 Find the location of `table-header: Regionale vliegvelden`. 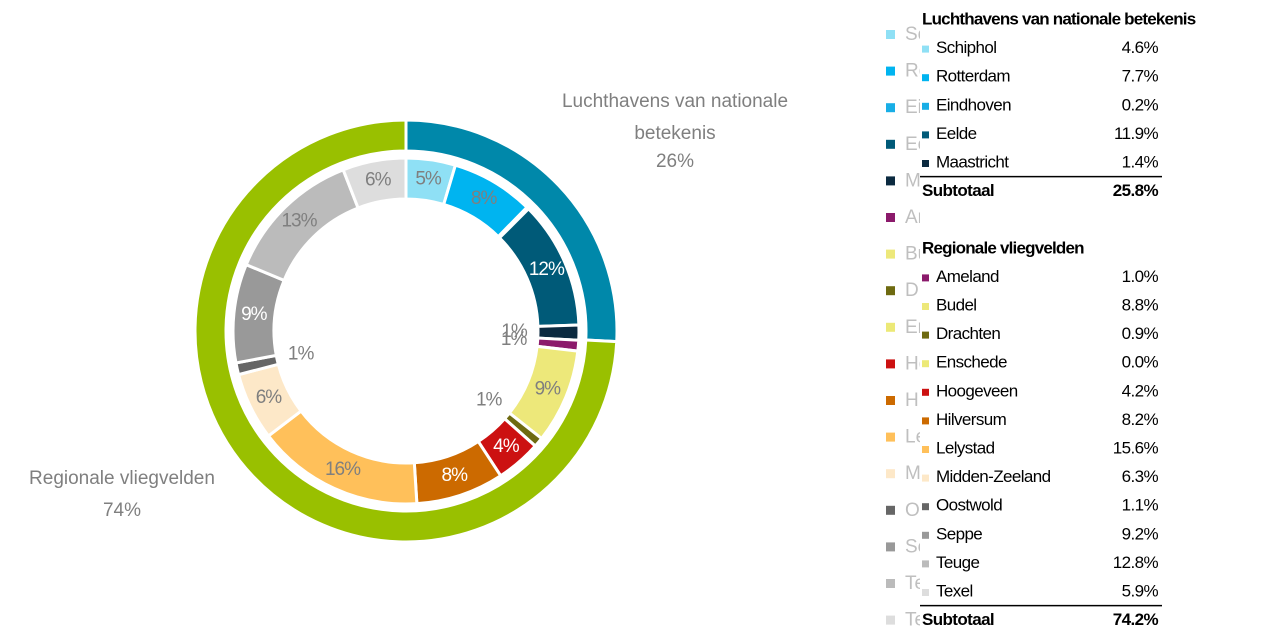

table-header: Regionale vliegvelden is located at coordinates (1003, 247).